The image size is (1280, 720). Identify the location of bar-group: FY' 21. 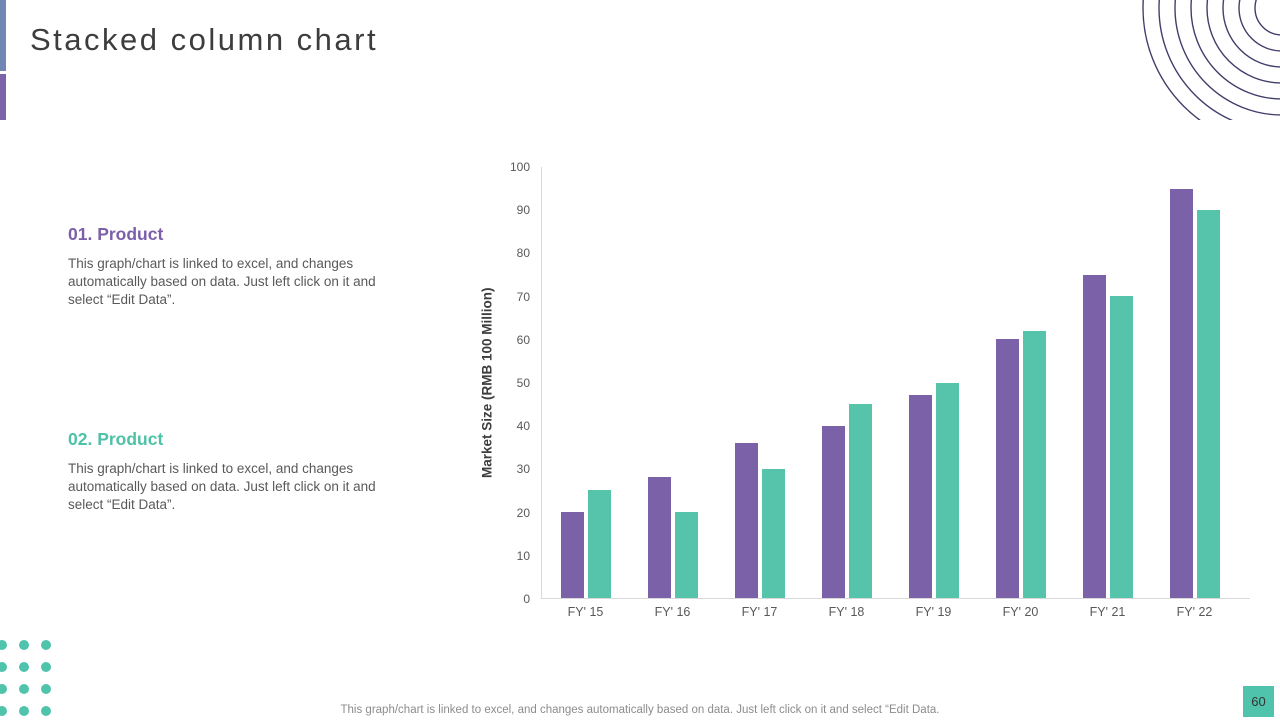
(1107, 393).